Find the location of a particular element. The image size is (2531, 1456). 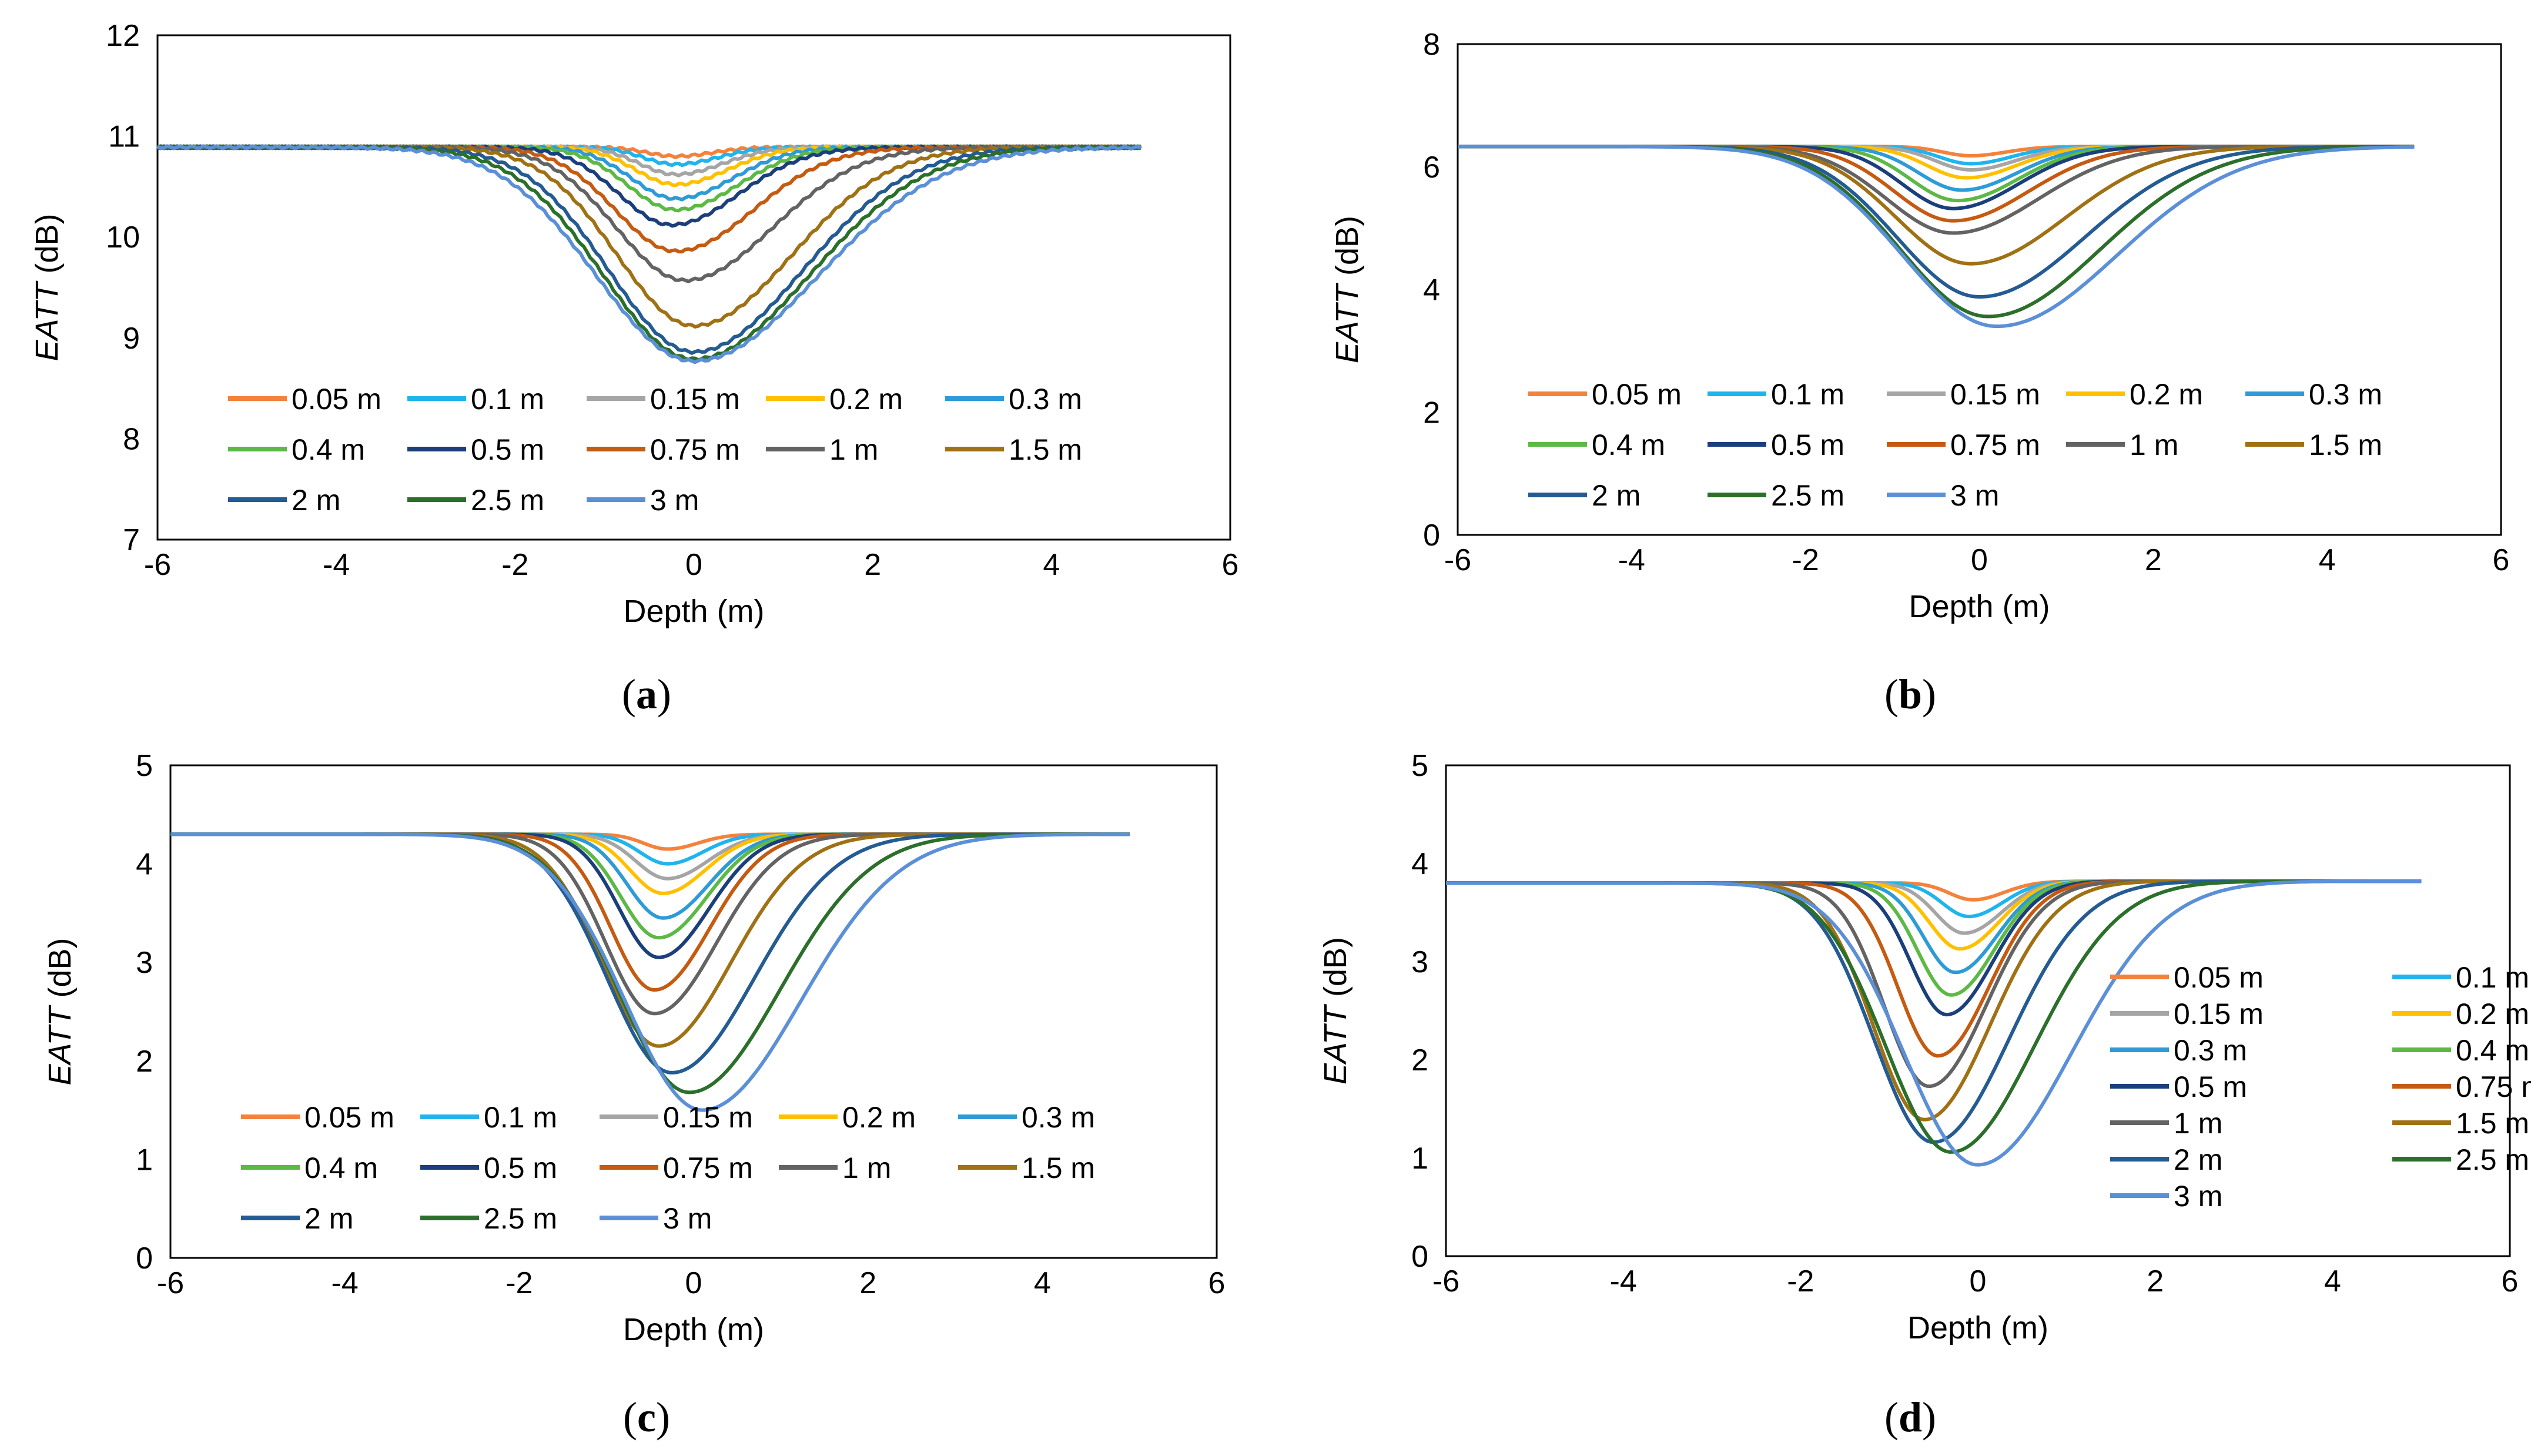

panel-b-label: (b) is located at coordinates (1910, 694).